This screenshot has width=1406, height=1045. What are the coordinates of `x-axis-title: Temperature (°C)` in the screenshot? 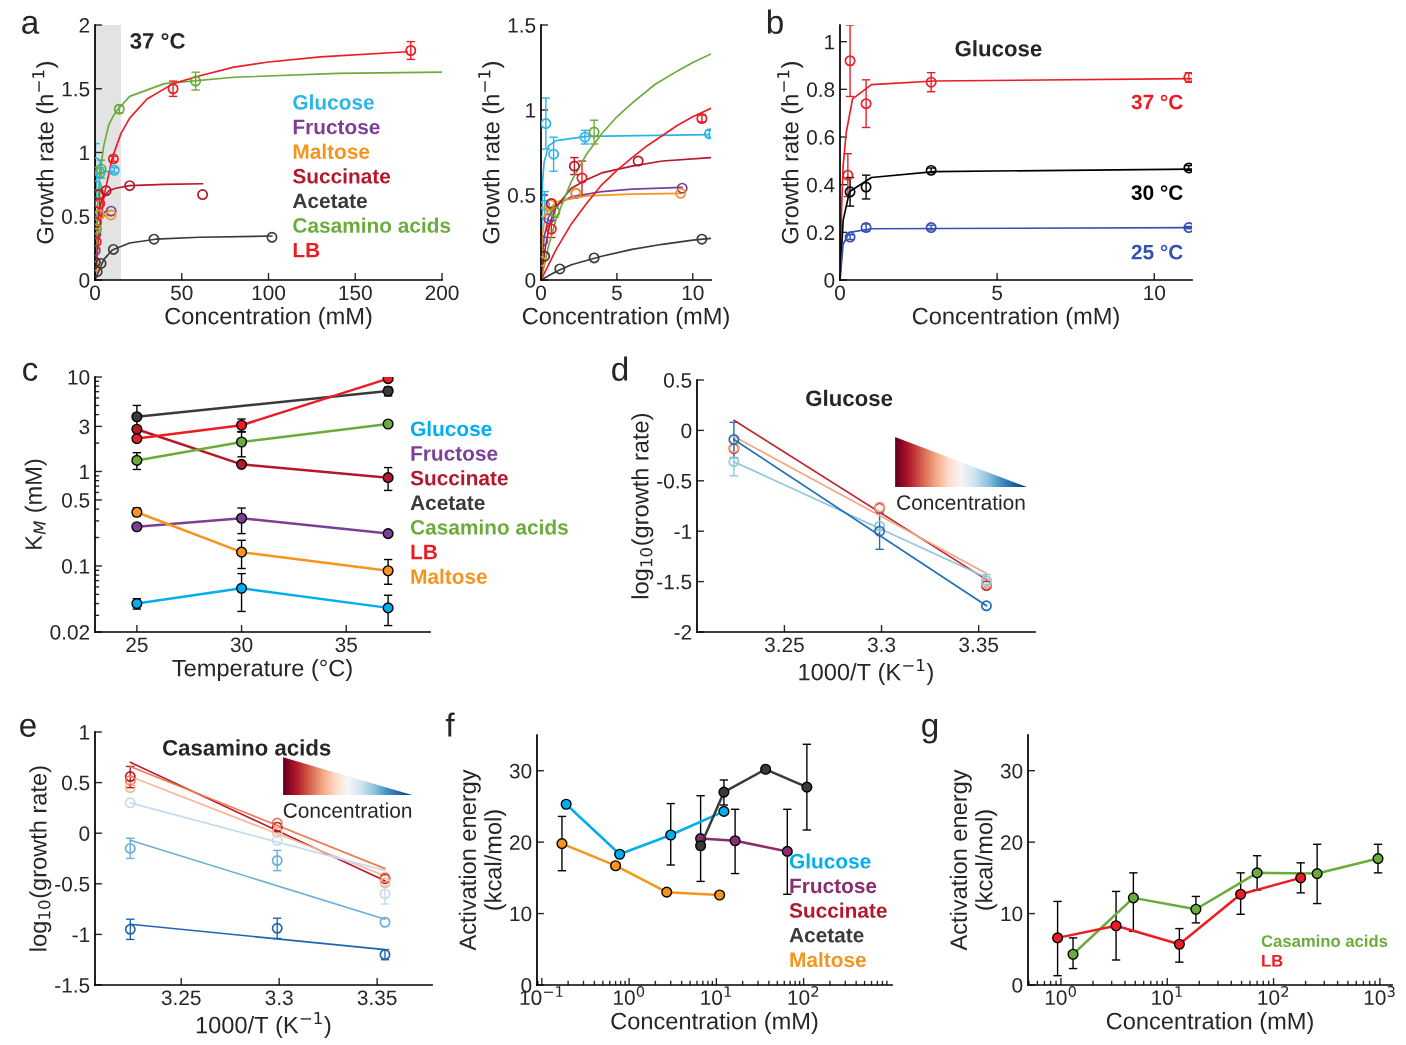 It's located at (262, 670).